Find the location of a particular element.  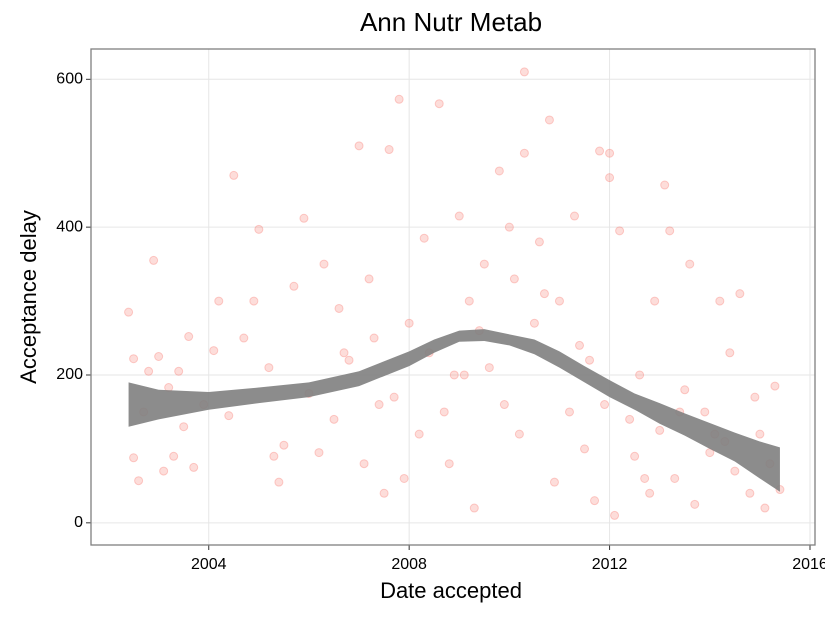

x-tick-label: 2004 is located at coordinates (209, 564).